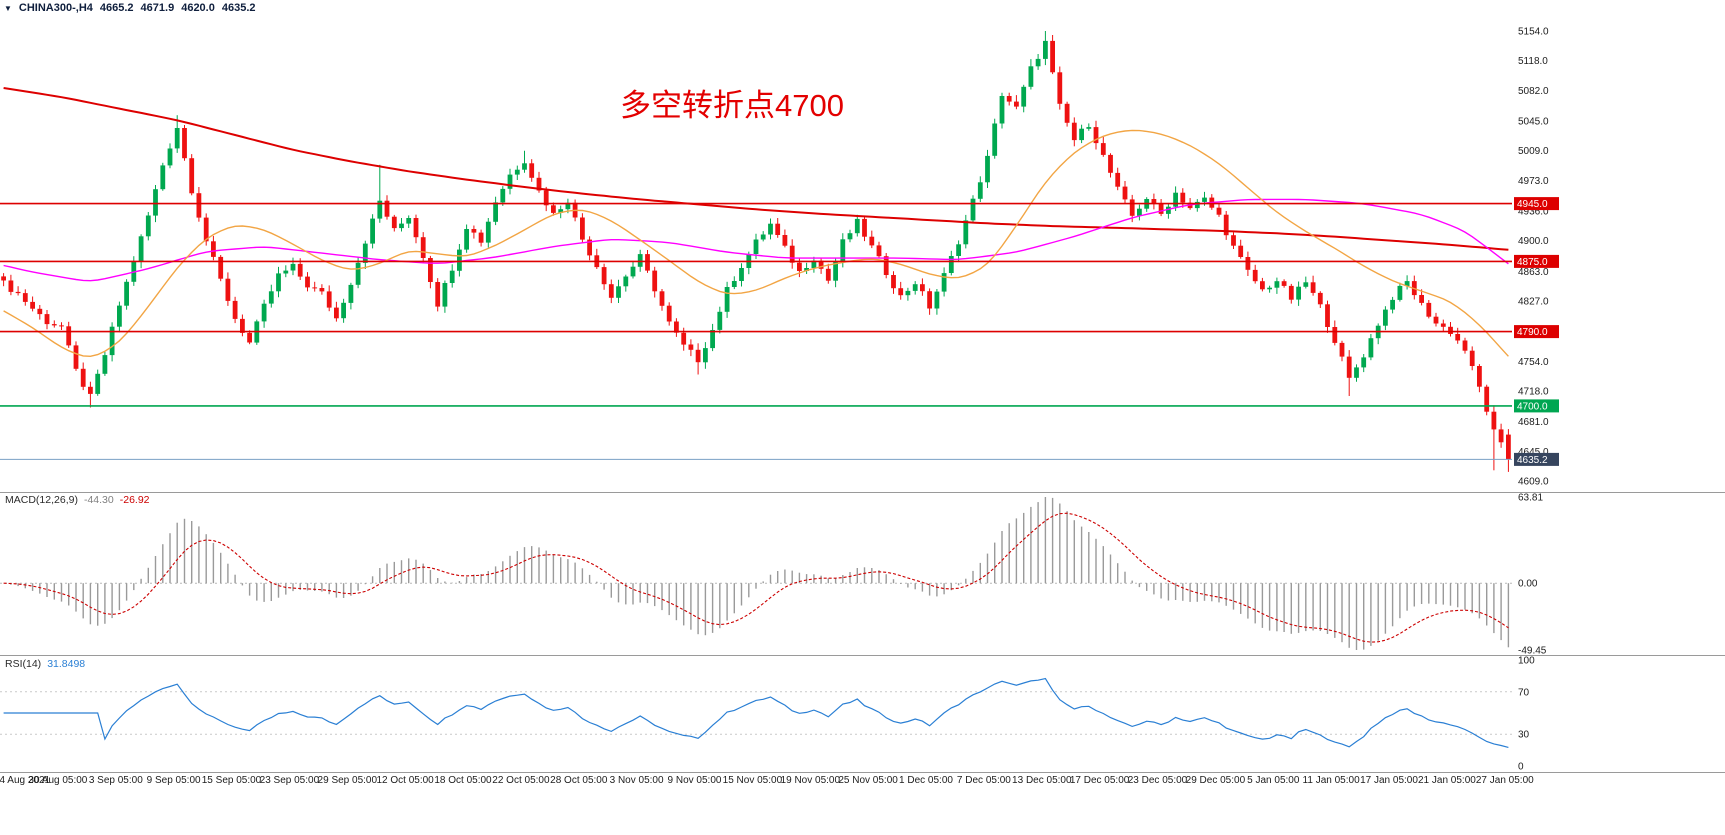  Describe the element at coordinates (1530, 498) in the screenshot. I see `macd-axis-label: 63.81` at that location.